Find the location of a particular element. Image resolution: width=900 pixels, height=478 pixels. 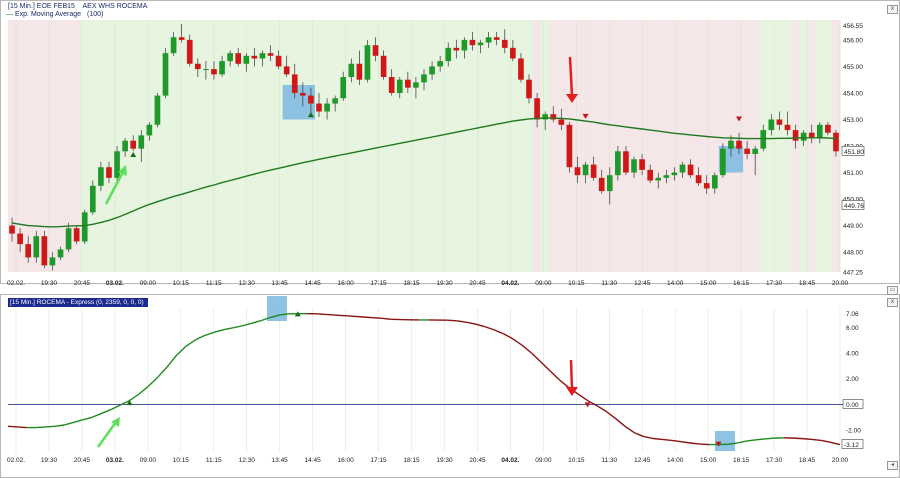

x-tick-label-lower: 18:15 is located at coordinates (411, 460).